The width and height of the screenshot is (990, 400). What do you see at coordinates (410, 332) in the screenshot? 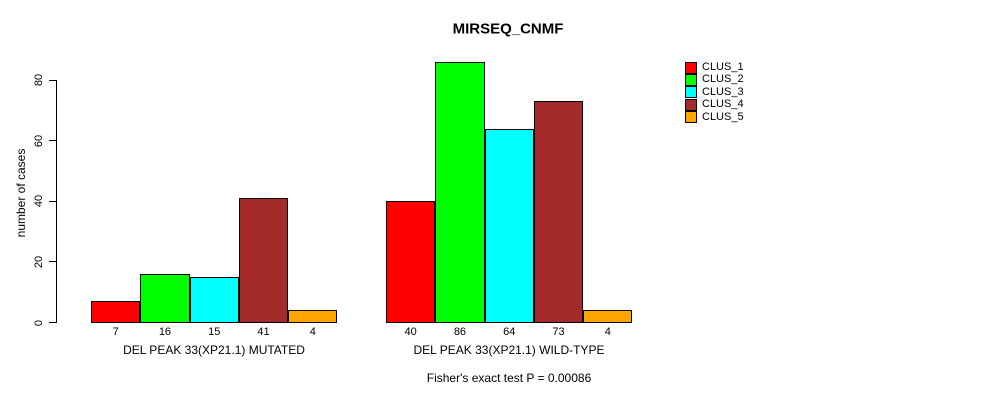
I see `bar-value-label: 40` at bounding box center [410, 332].